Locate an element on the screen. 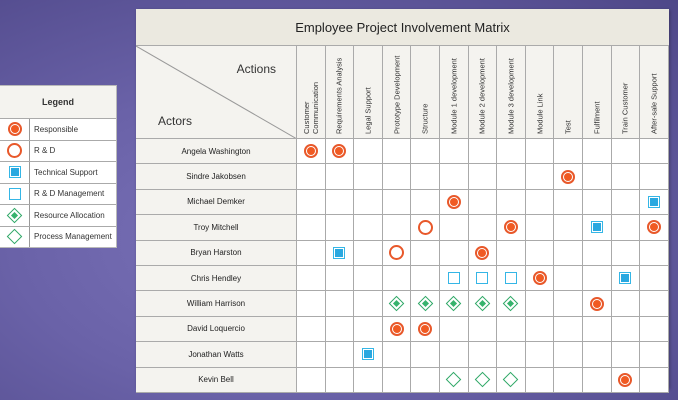  legend-item: Responsible is located at coordinates (58, 130).